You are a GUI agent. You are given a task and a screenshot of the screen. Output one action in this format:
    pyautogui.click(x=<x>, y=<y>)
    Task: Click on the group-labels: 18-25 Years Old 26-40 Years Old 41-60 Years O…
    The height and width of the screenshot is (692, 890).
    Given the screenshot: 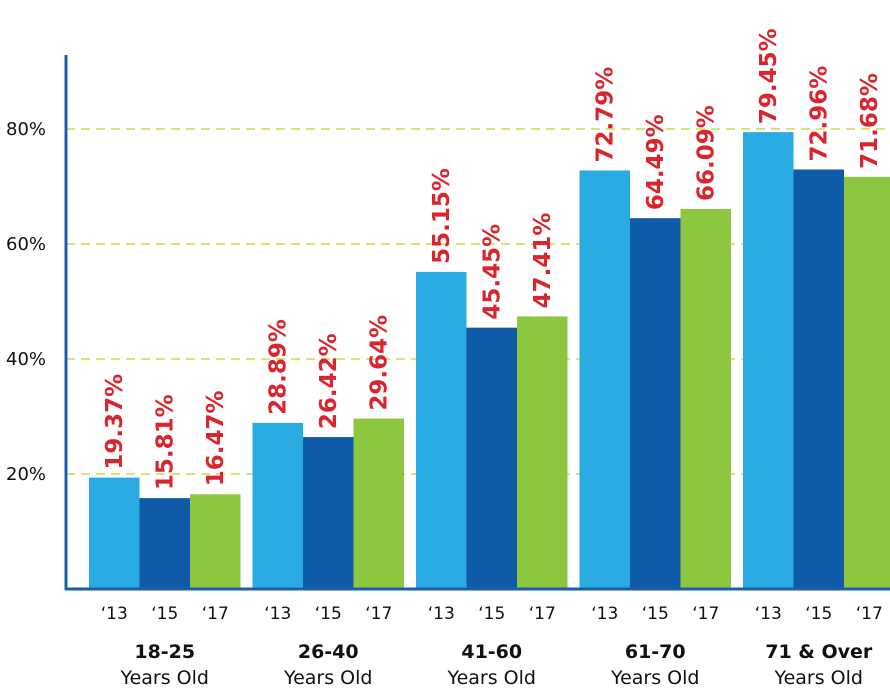 What is the action you would take?
    pyautogui.click(x=496, y=665)
    